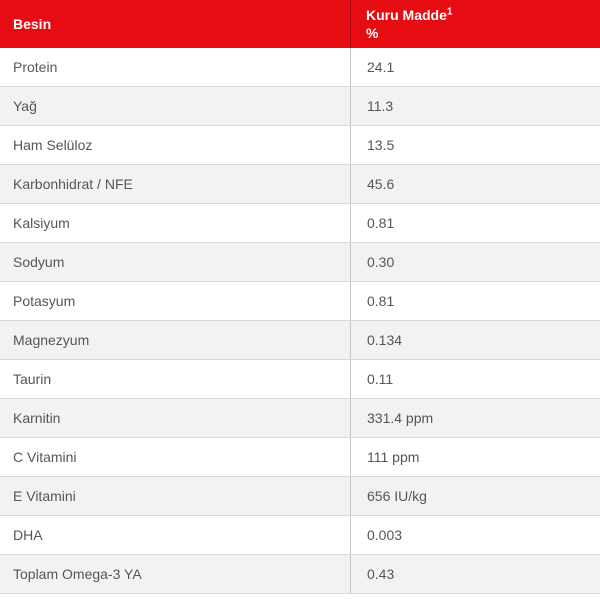 Image resolution: width=600 pixels, height=600 pixels. I want to click on table-row: Sodyum 0.30, so click(300, 262).